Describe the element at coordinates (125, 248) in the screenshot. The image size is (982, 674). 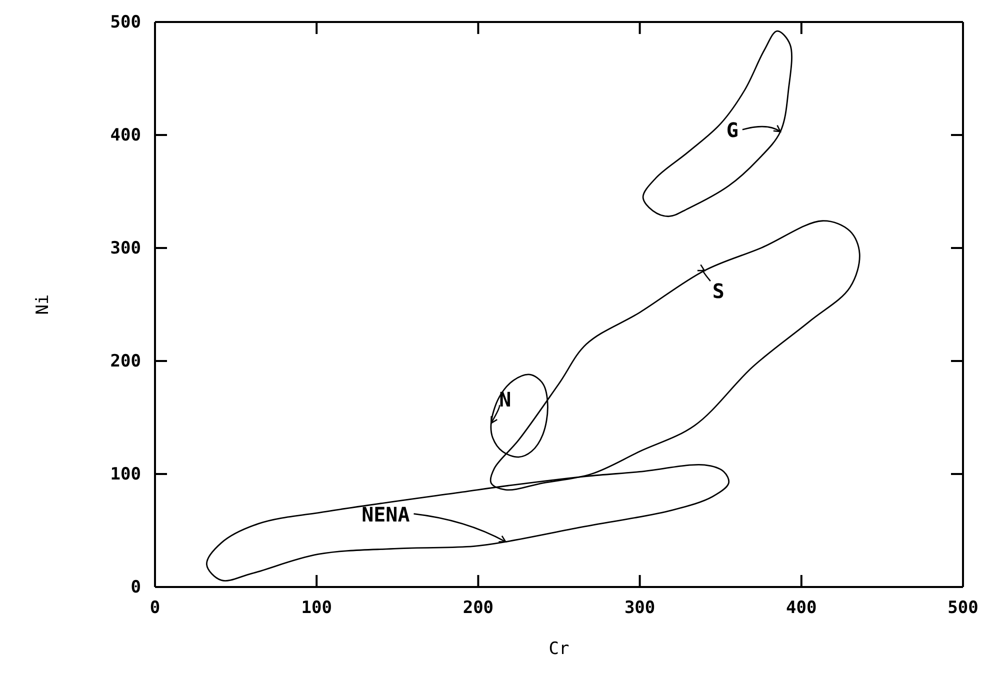
I see `y-tick-label: 300` at that location.